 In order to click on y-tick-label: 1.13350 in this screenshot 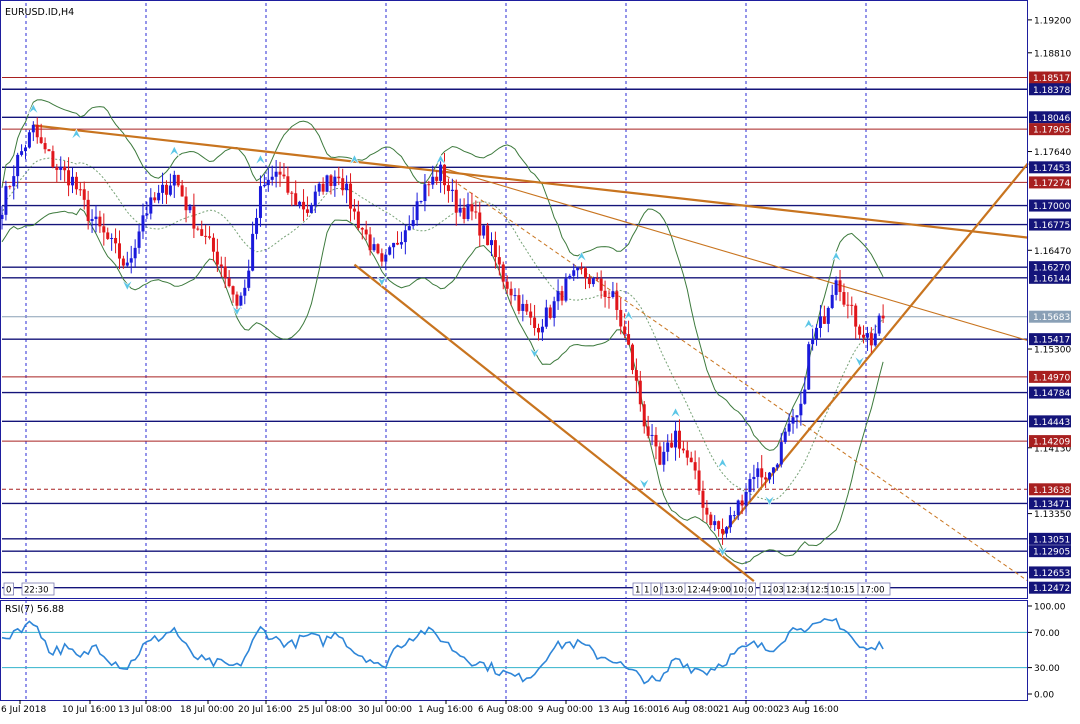, I will do `click(1052, 515)`.